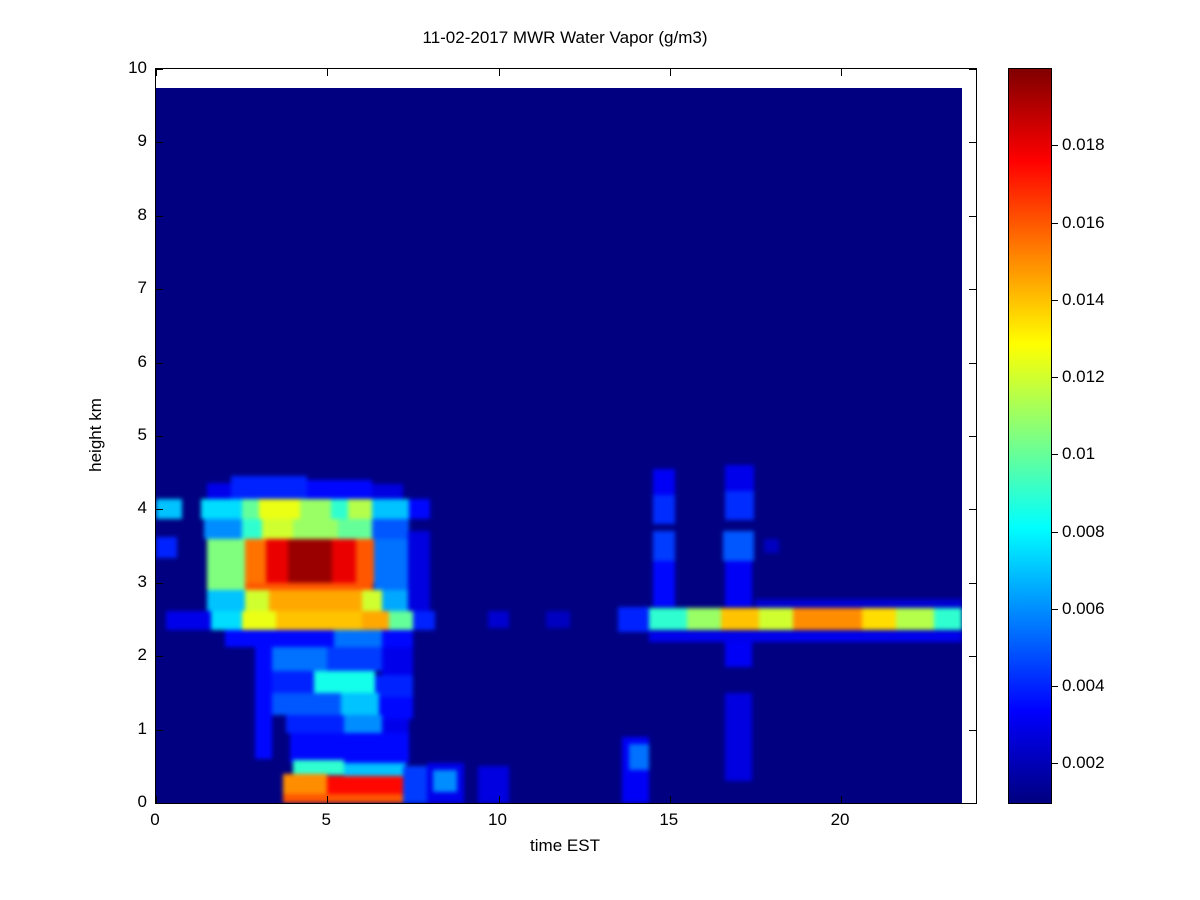 The width and height of the screenshot is (1200, 900). What do you see at coordinates (155, 819) in the screenshot?
I see `x-tick-label: 0` at bounding box center [155, 819].